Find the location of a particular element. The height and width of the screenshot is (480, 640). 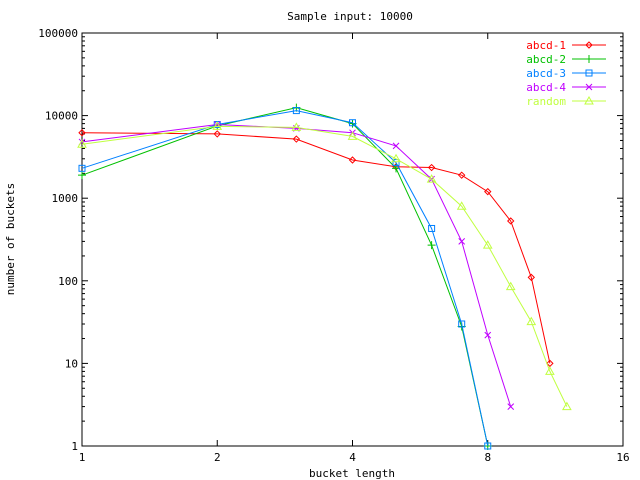

x-tick-label: 1 is located at coordinates (82, 457).